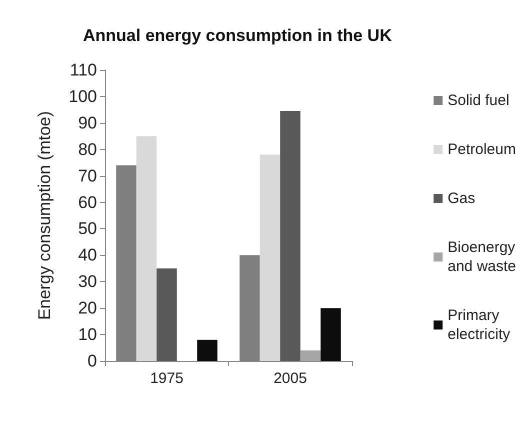 Image resolution: width=529 pixels, height=432 pixels. Describe the element at coordinates (87, 228) in the screenshot. I see `y-tick-label: 50` at that location.